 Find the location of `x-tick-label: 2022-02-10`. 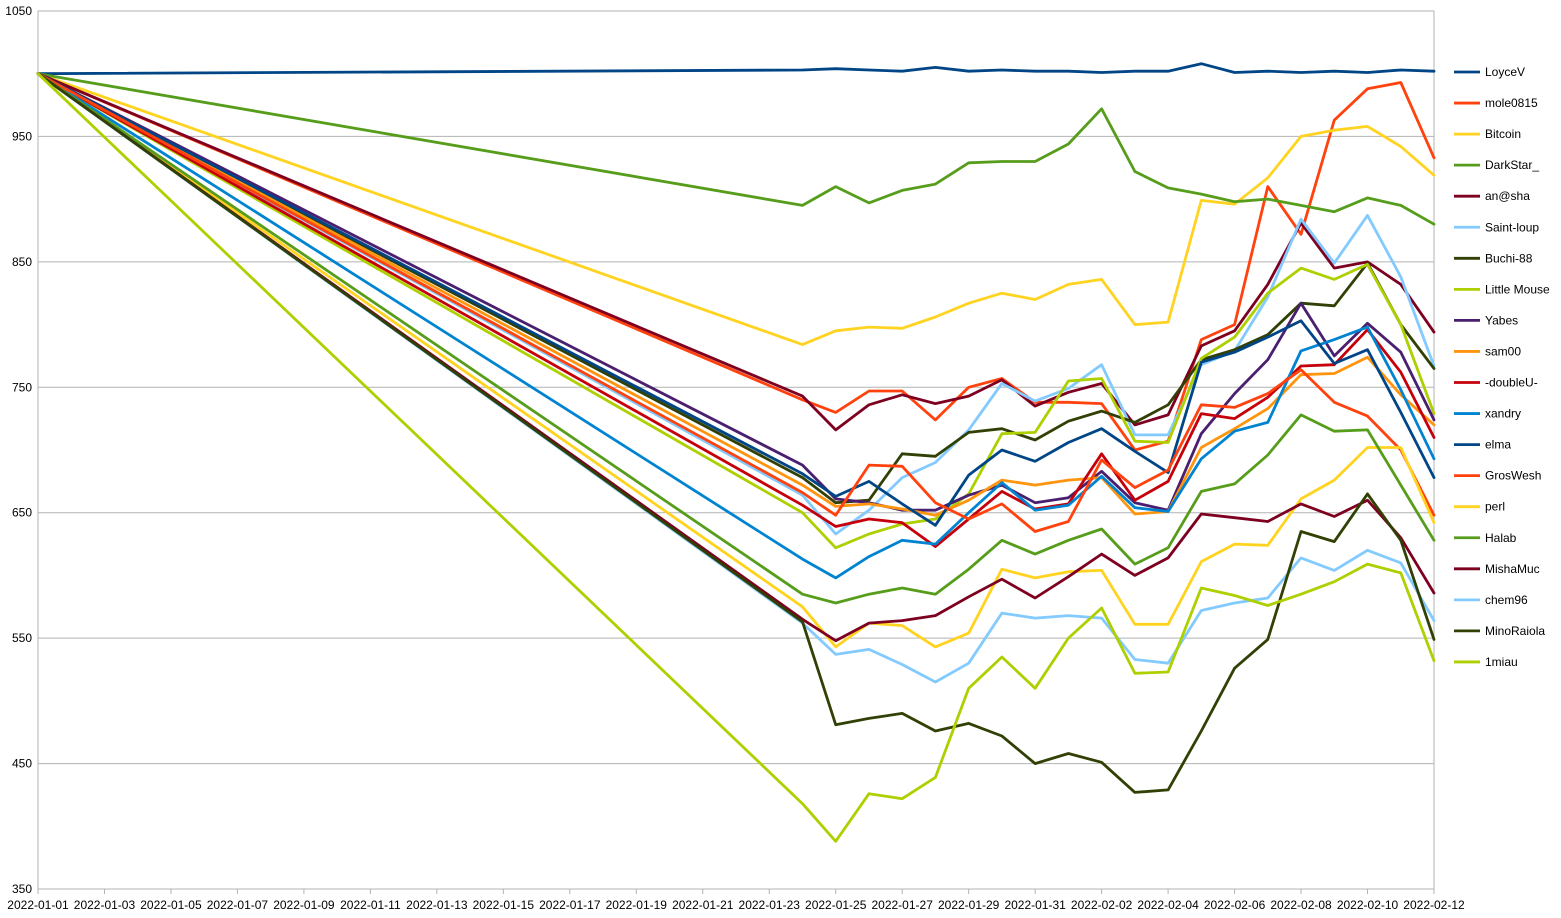

x-tick-label: 2022-02-10 is located at coordinates (1368, 905).